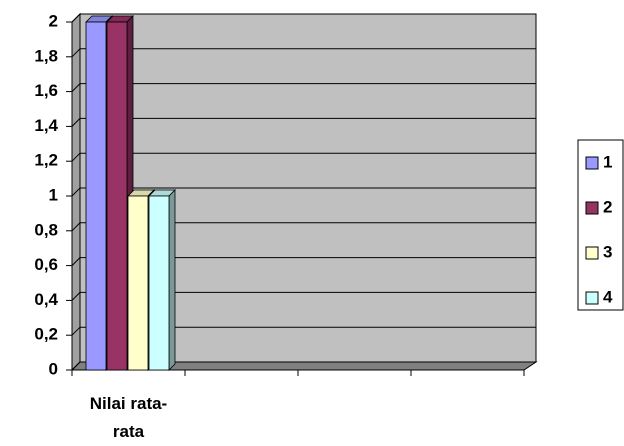 The image size is (624, 446). I want to click on y-tick-label: 0,8, so click(46, 229).